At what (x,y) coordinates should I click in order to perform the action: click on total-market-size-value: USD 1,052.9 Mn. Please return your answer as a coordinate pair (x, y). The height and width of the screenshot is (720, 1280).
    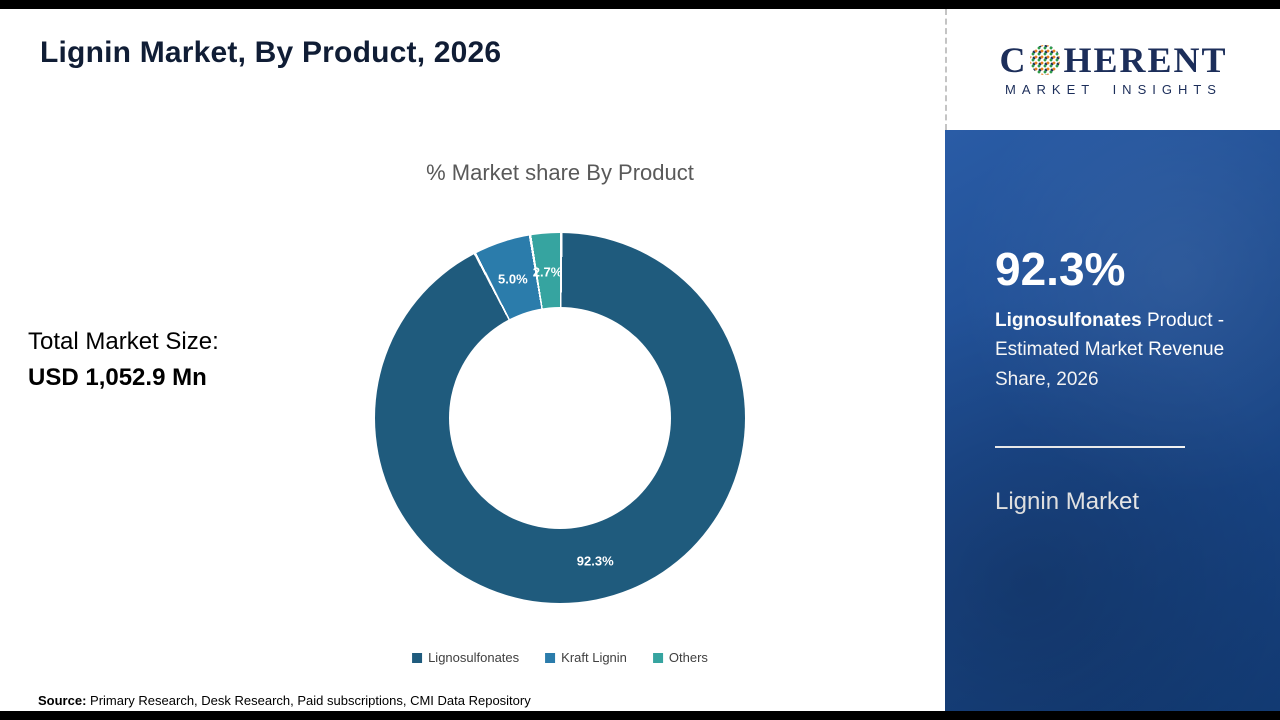
    Looking at the image, I should click on (117, 377).